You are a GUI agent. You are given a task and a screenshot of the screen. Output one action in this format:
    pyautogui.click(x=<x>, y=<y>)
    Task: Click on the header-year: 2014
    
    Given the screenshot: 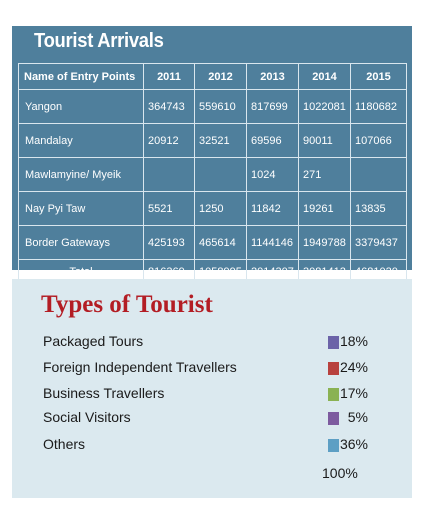 What is the action you would take?
    pyautogui.click(x=324, y=76)
    